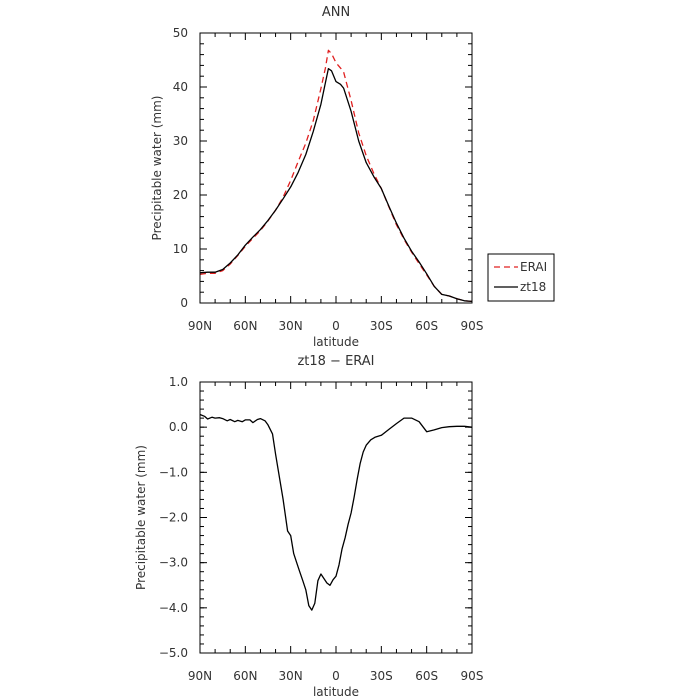  I want to click on series-line-zt18, so click(336, 185).